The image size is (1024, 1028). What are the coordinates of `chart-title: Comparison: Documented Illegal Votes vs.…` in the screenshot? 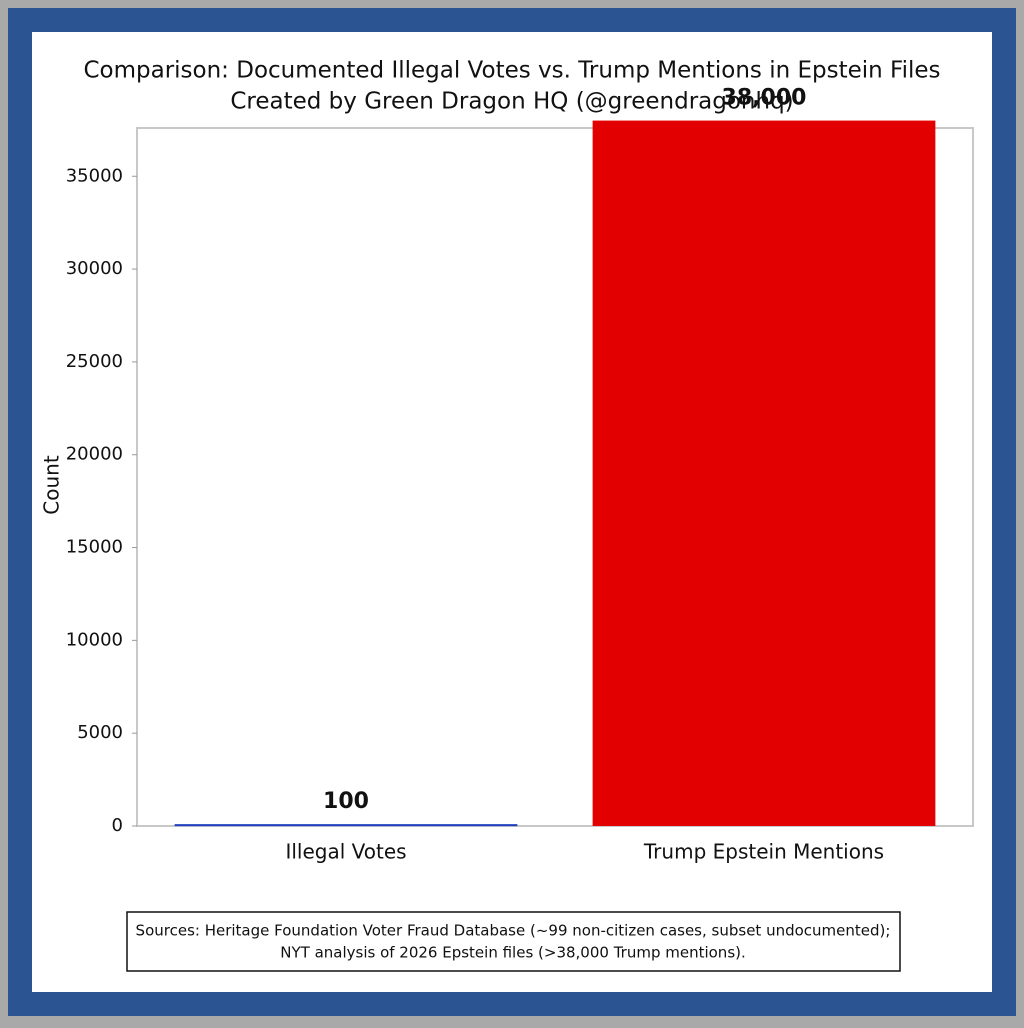 It's located at (511, 71).